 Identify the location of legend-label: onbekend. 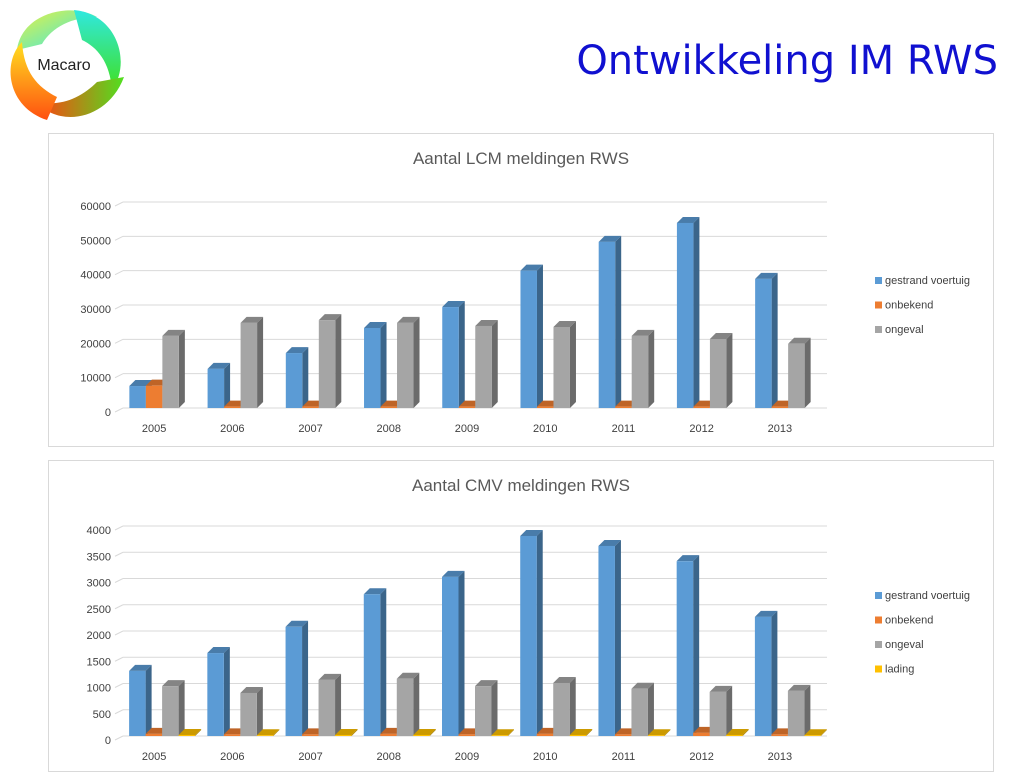
(909, 621).